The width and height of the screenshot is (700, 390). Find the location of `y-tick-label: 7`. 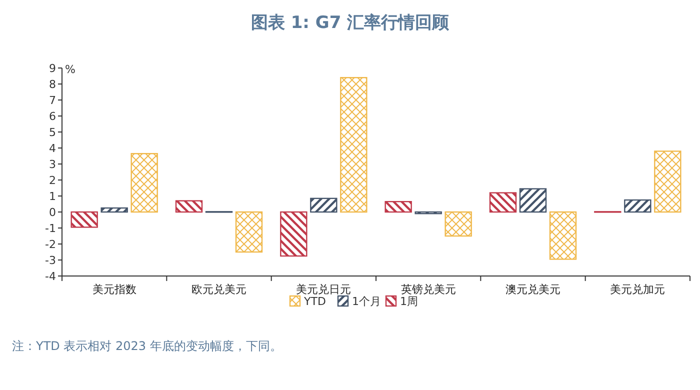

y-tick-label: 7 is located at coordinates (52, 100).